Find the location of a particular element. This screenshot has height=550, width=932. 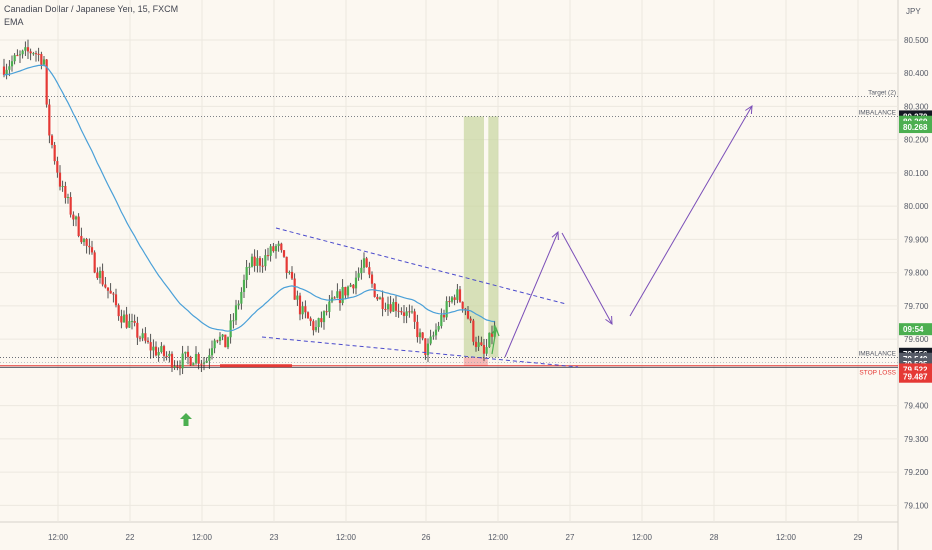

projection-arrowhead is located at coordinates (609, 320).